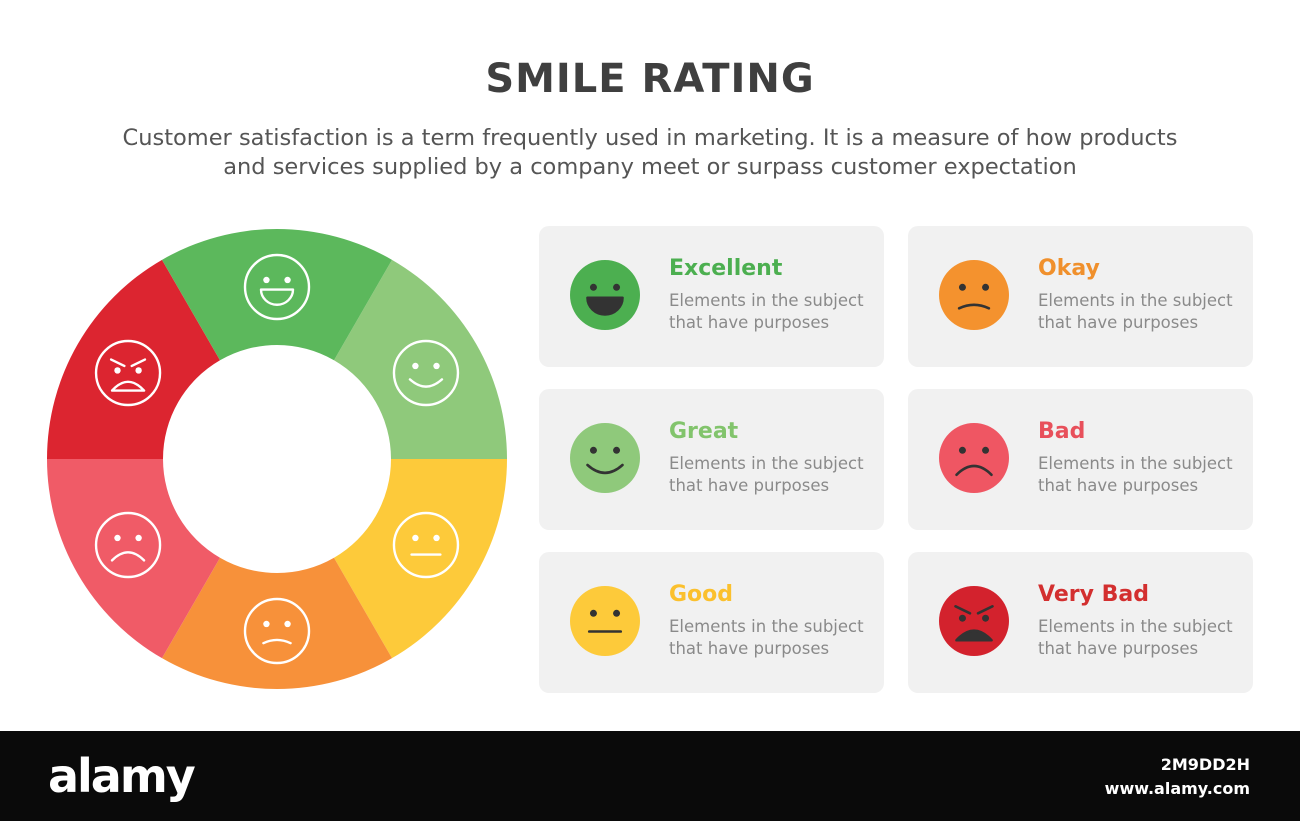 This screenshot has width=1300, height=821. What do you see at coordinates (726, 268) in the screenshot?
I see `rating-label: Excellent` at bounding box center [726, 268].